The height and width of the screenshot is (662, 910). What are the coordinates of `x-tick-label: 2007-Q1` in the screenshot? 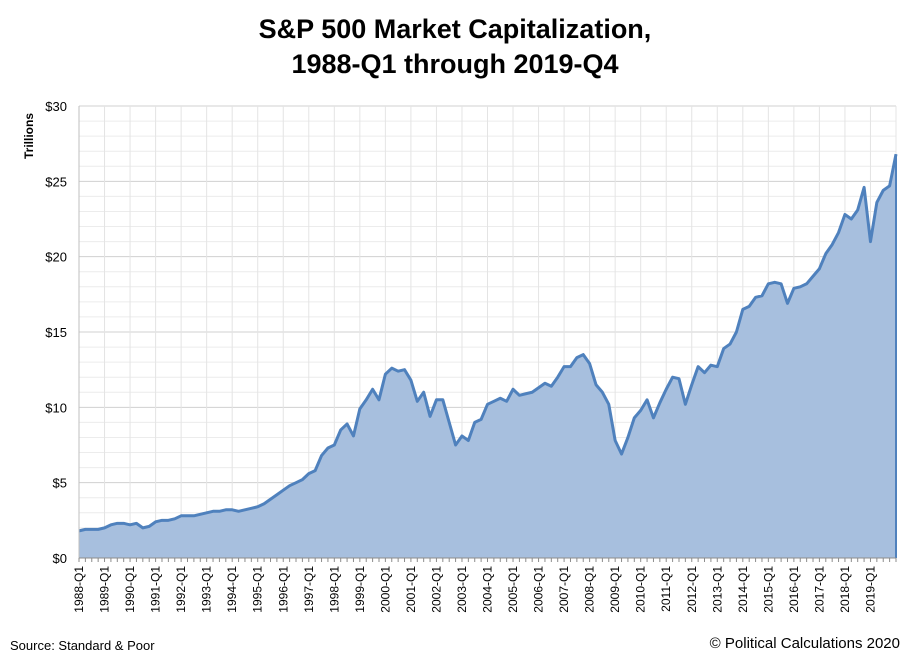 It's located at (564, 589).